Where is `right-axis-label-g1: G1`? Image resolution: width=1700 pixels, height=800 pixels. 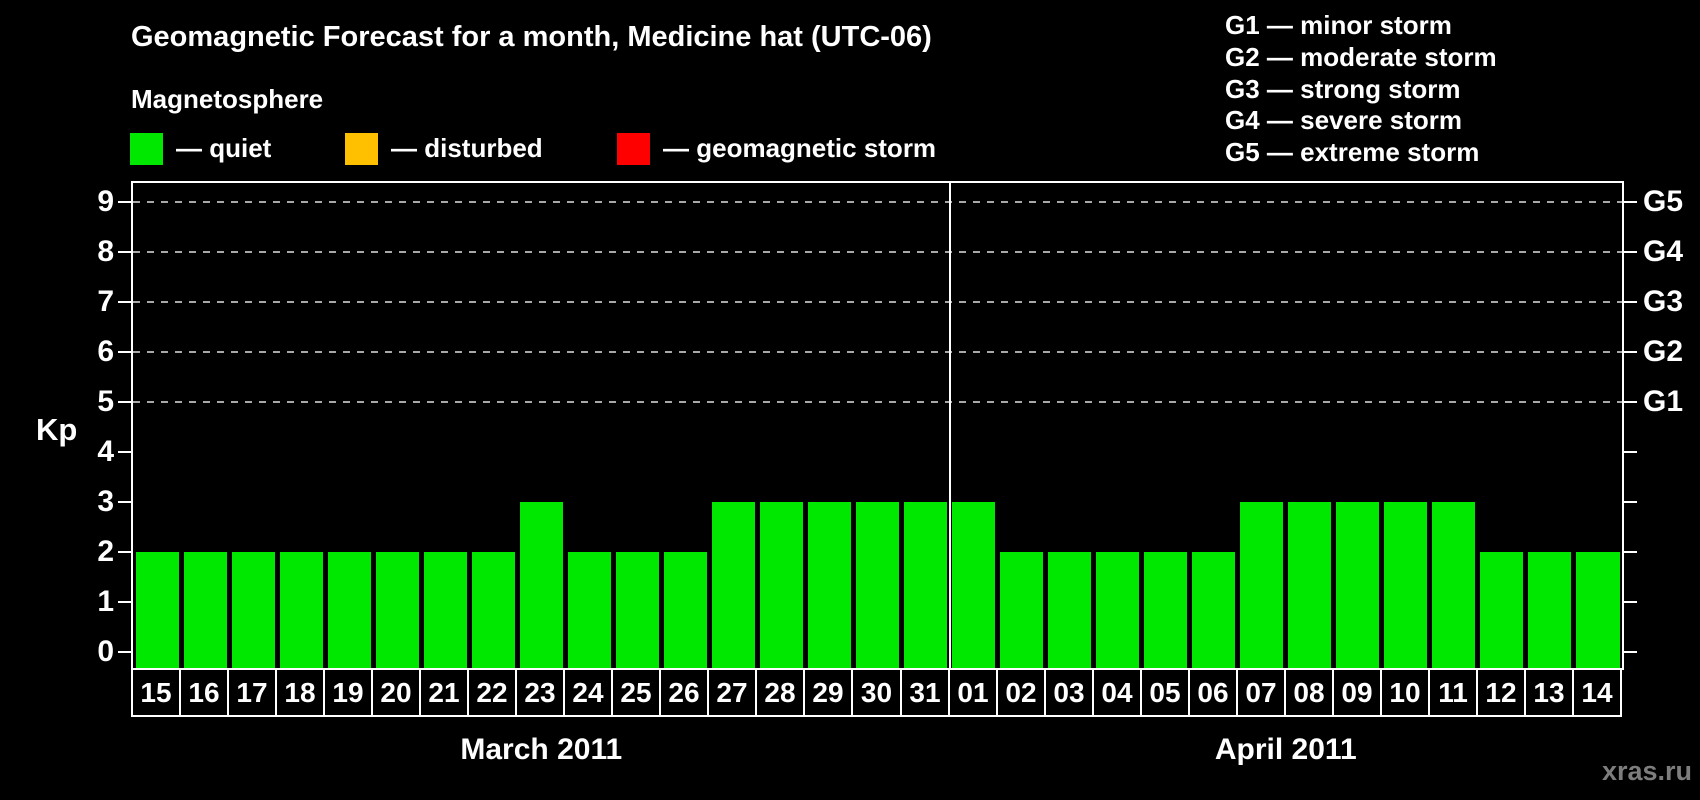
right-axis-label-g1: G1 is located at coordinates (1663, 401).